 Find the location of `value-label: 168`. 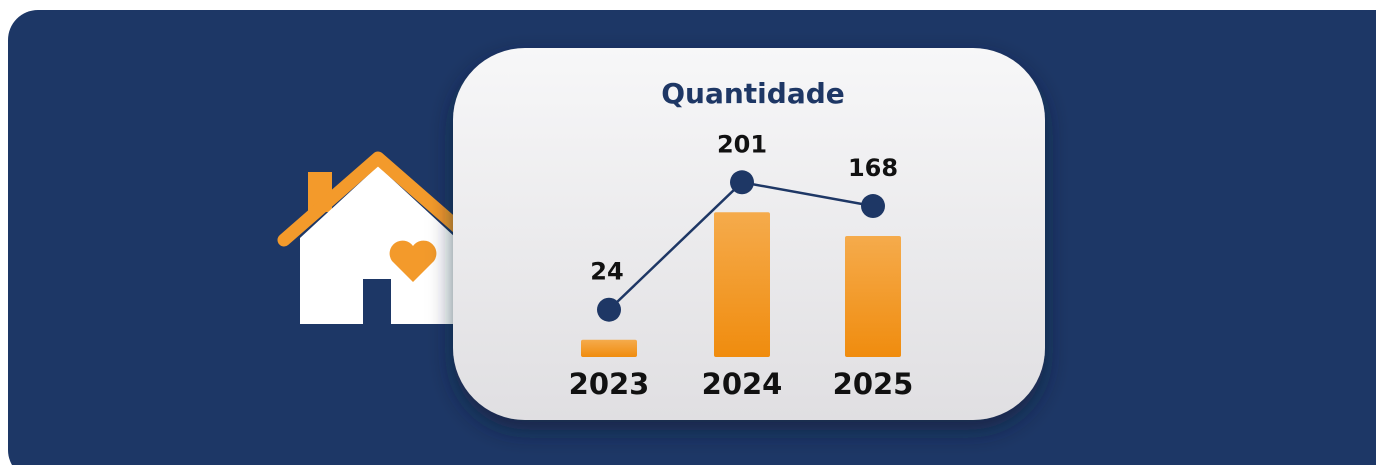

value-label: 168 is located at coordinates (873, 168).